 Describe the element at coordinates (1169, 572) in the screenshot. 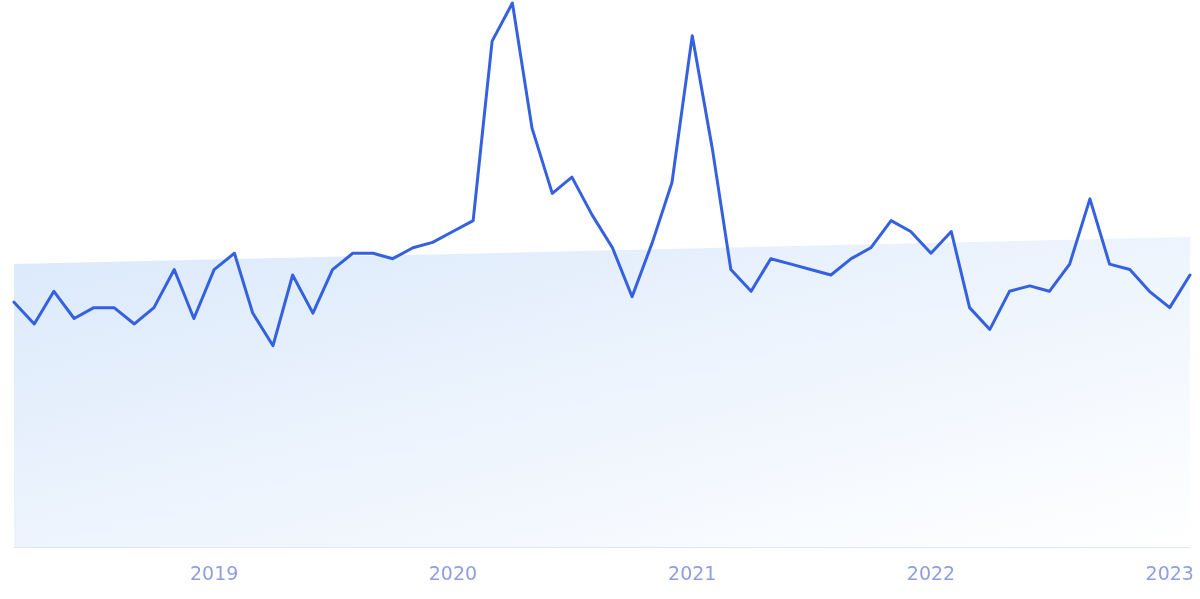

I see `x-tick-label: 2023` at that location.